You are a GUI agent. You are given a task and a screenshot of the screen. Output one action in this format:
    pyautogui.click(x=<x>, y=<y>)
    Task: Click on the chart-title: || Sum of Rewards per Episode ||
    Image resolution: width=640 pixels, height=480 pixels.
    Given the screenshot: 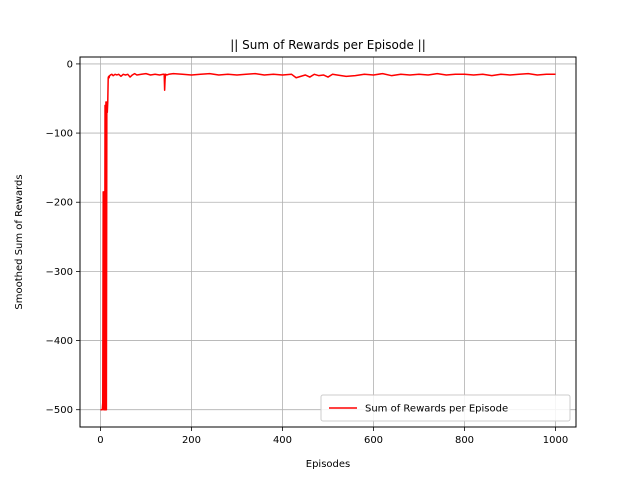 What is the action you would take?
    pyautogui.click(x=328, y=45)
    